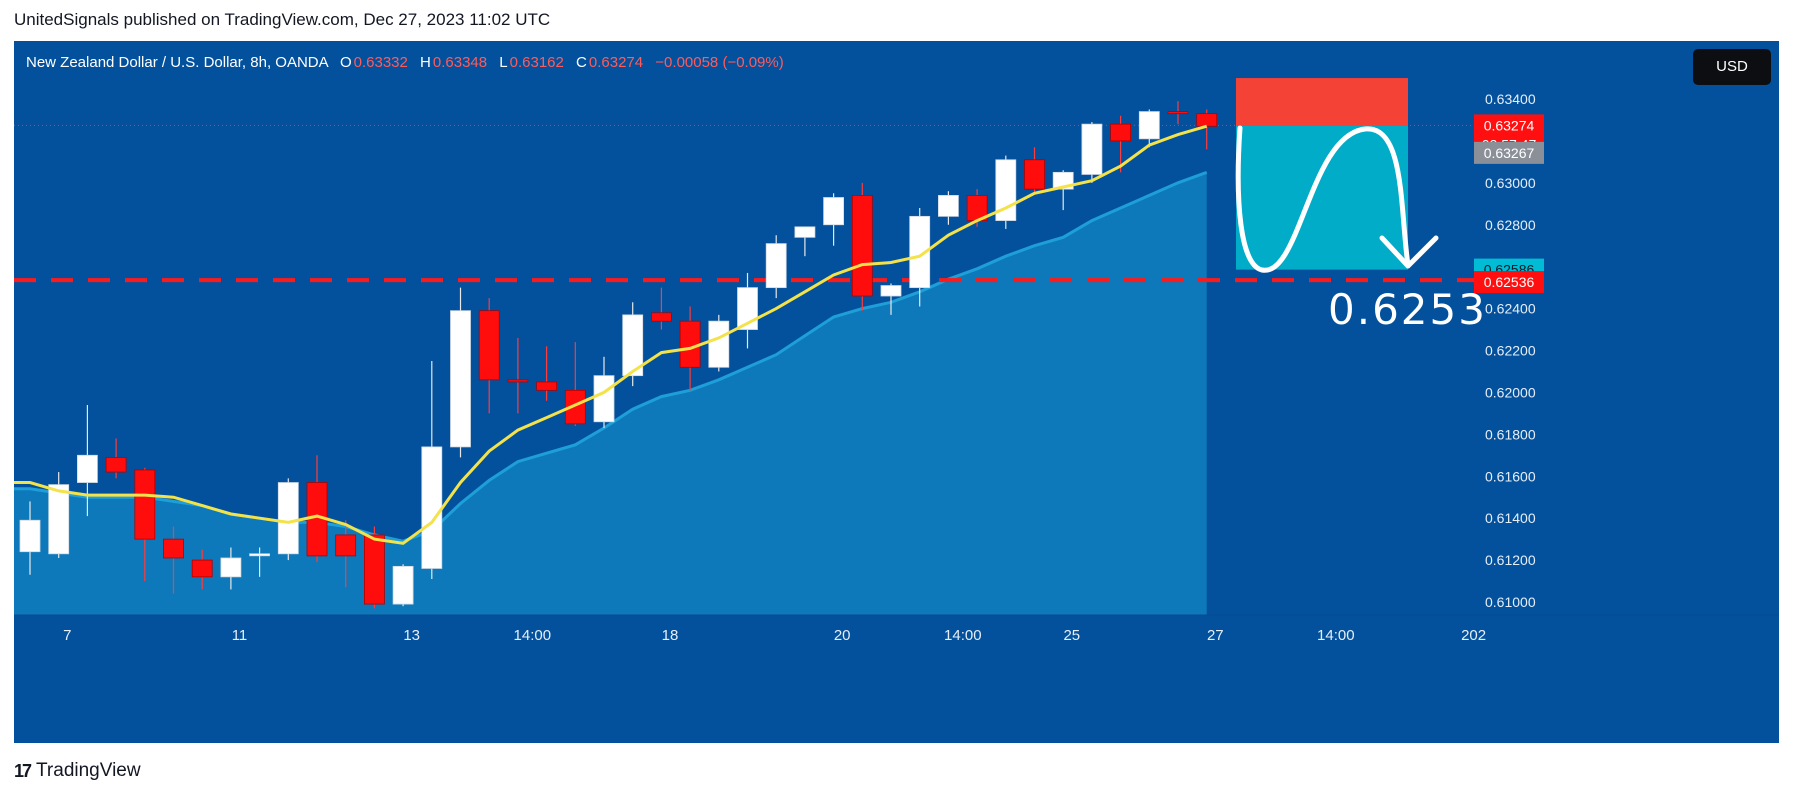  What do you see at coordinates (1510, 351) in the screenshot?
I see `y-tick-label: 0.62200` at bounding box center [1510, 351].